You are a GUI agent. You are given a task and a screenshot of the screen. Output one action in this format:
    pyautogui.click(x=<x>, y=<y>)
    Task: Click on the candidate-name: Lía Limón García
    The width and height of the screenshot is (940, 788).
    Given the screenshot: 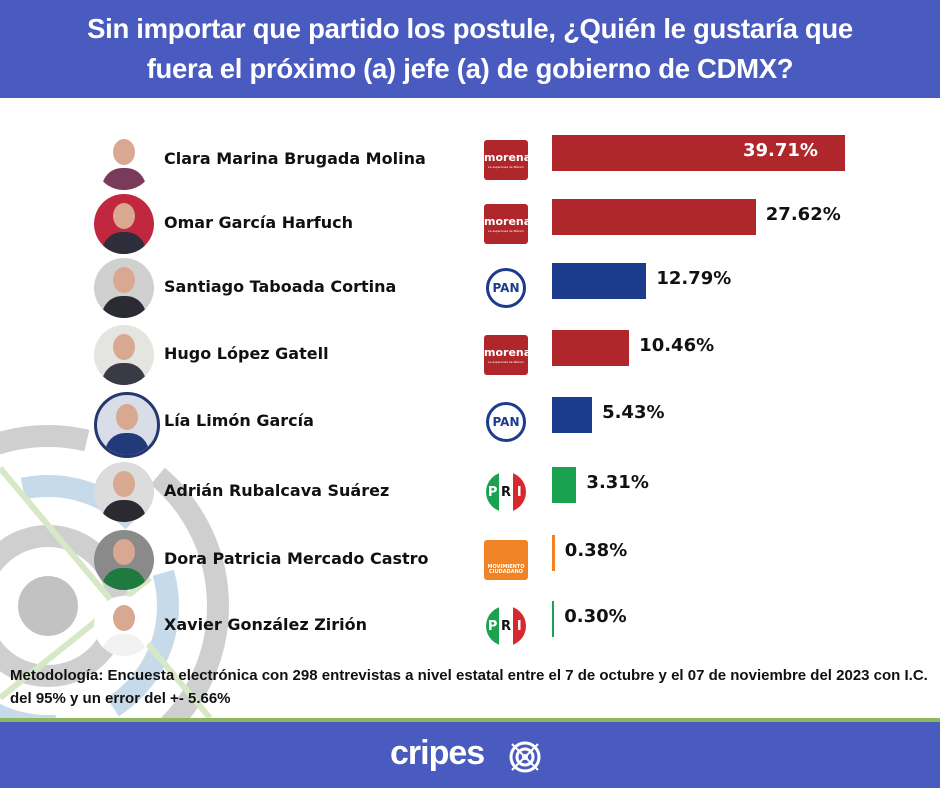 What is the action you would take?
    pyautogui.click(x=239, y=420)
    